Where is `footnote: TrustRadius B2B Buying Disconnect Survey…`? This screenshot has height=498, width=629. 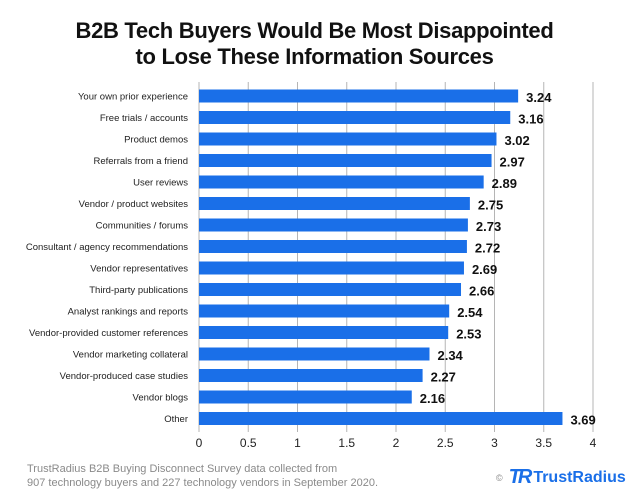
footnote: TrustRadius B2B Buying Disconnect Survey… is located at coordinates (202, 476).